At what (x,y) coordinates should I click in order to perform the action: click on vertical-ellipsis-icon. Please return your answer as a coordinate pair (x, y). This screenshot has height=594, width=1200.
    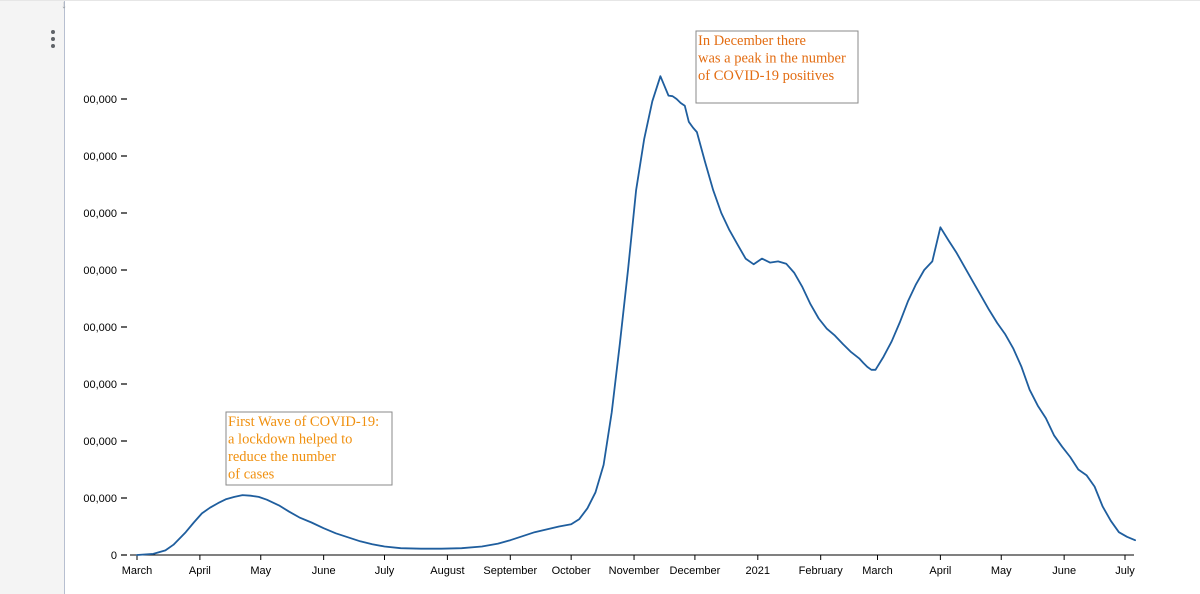
    Looking at the image, I should click on (53, 39).